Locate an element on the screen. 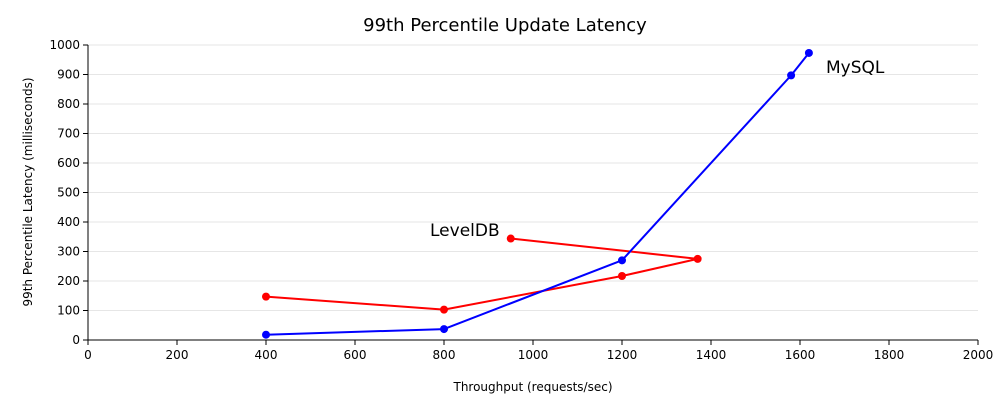 This screenshot has width=1000, height=400. y-tick-label: 100 is located at coordinates (68, 311).